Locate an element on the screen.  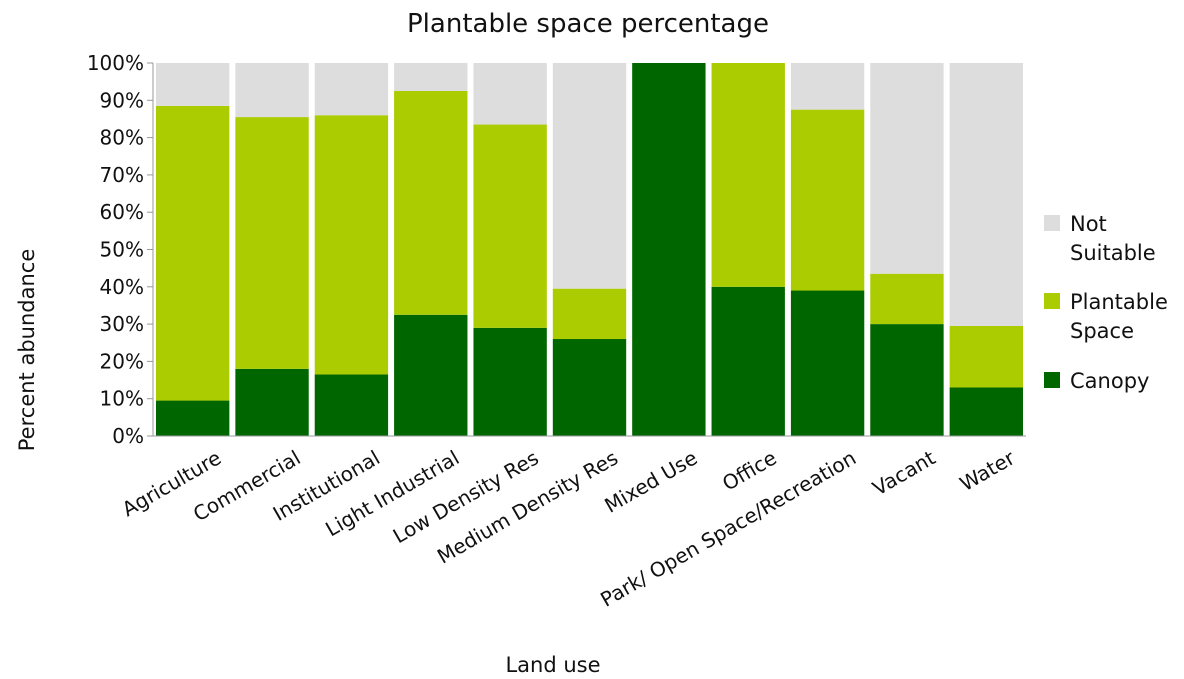
bar-plantable-space-vacant is located at coordinates (907, 299).